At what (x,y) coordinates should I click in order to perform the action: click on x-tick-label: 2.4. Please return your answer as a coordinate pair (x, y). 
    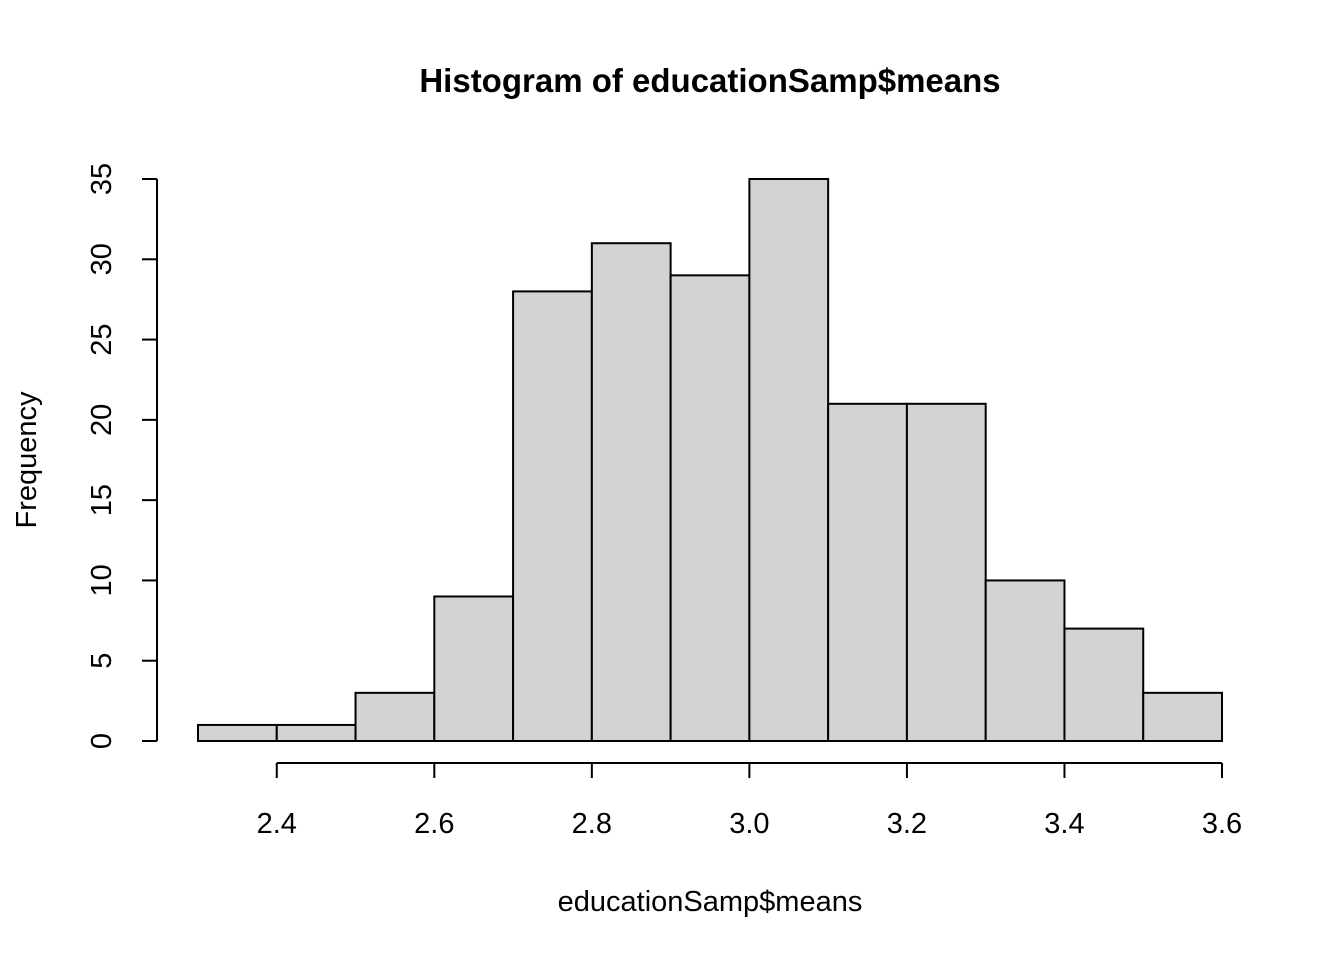
    Looking at the image, I should click on (277, 824).